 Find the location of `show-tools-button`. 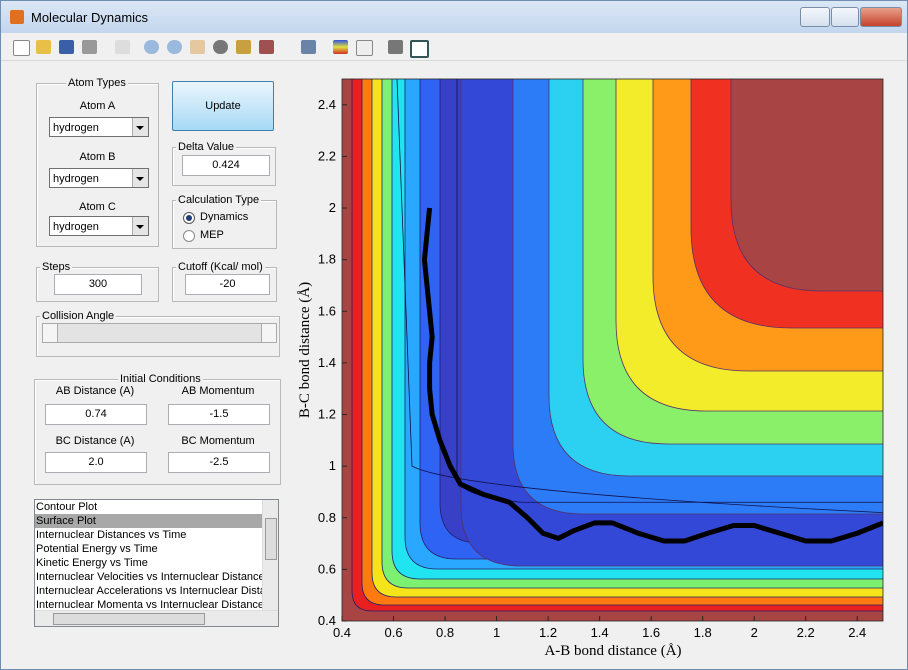

show-tools-button is located at coordinates (419, 49).